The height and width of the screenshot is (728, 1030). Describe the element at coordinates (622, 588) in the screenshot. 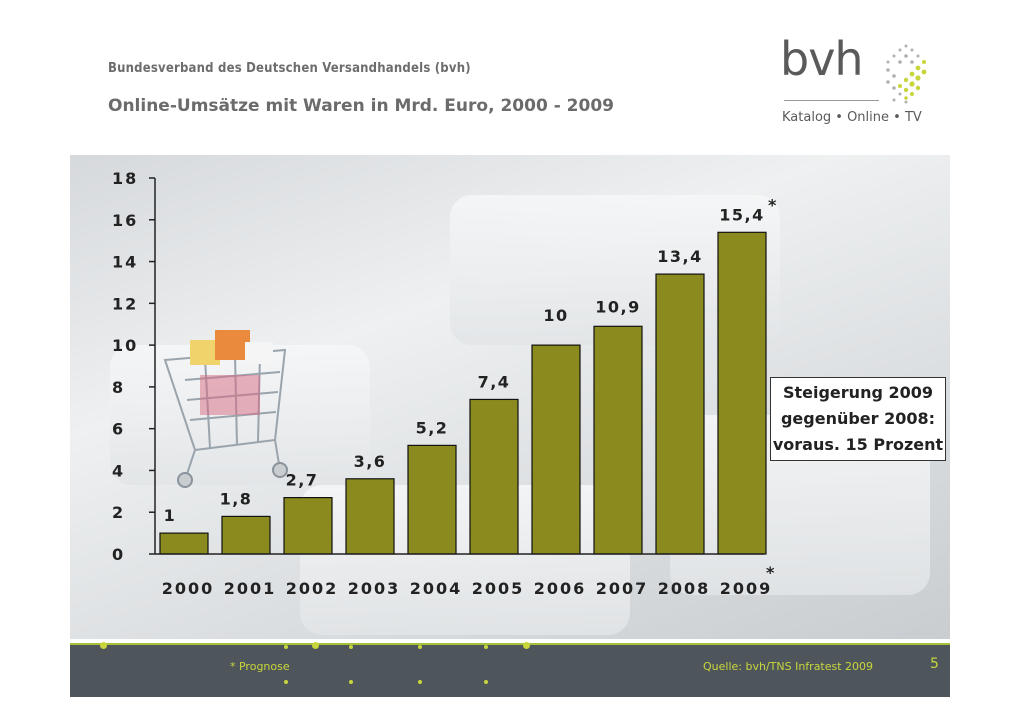

I see `x-tick-label-2007: 2007` at that location.